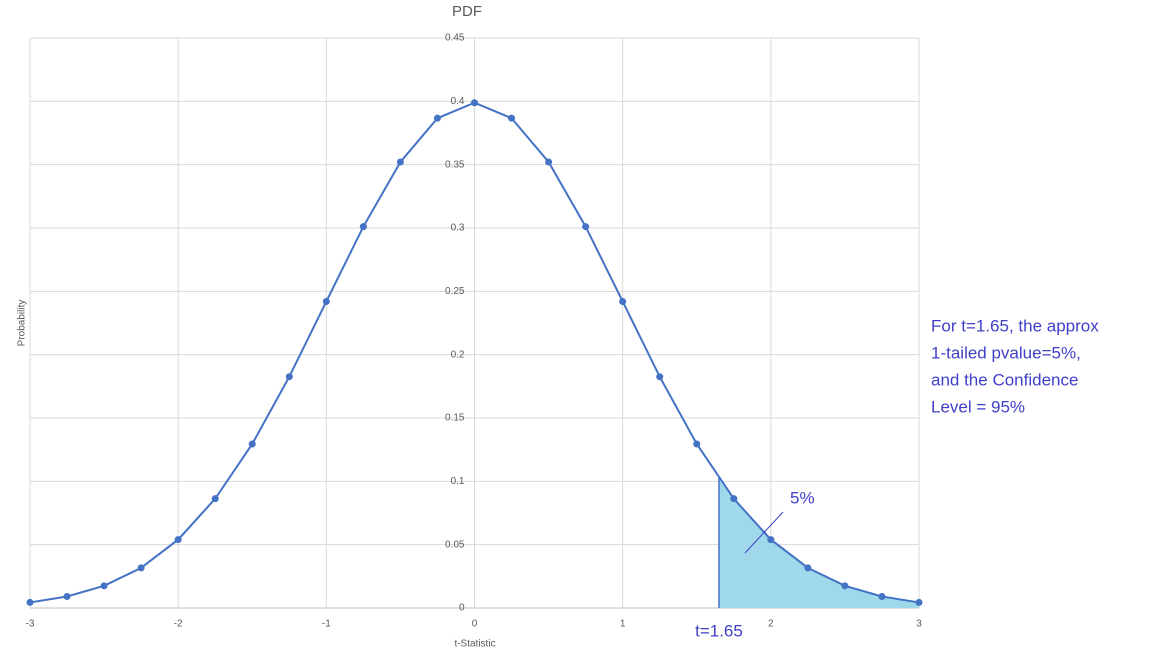  Describe the element at coordinates (455, 544) in the screenshot. I see `y-tick-label: 0.05` at that location.